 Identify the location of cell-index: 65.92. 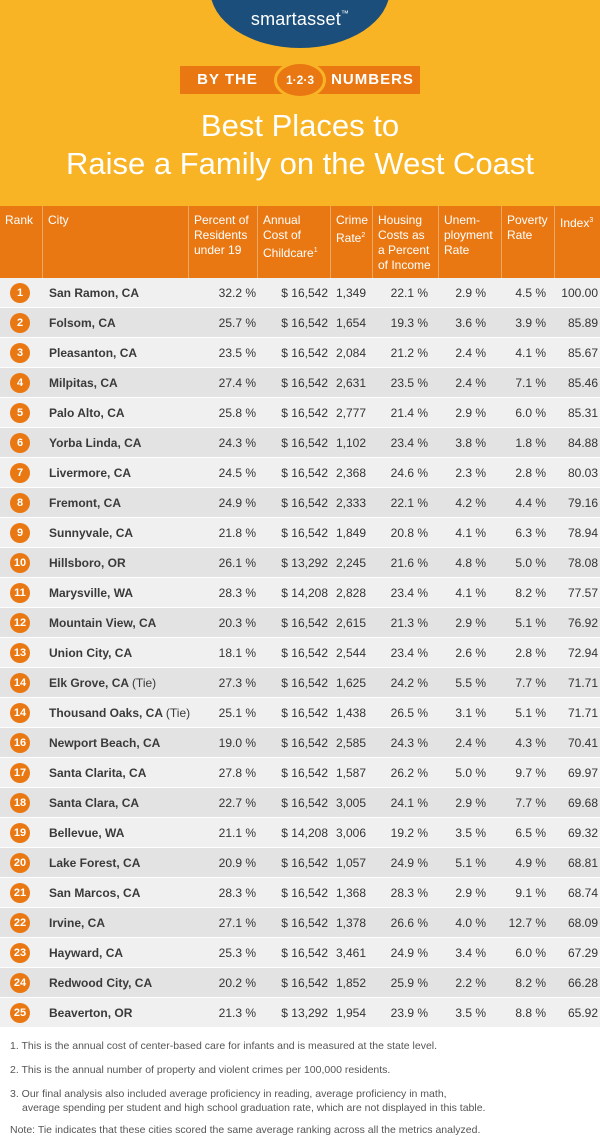
(582, 1013).